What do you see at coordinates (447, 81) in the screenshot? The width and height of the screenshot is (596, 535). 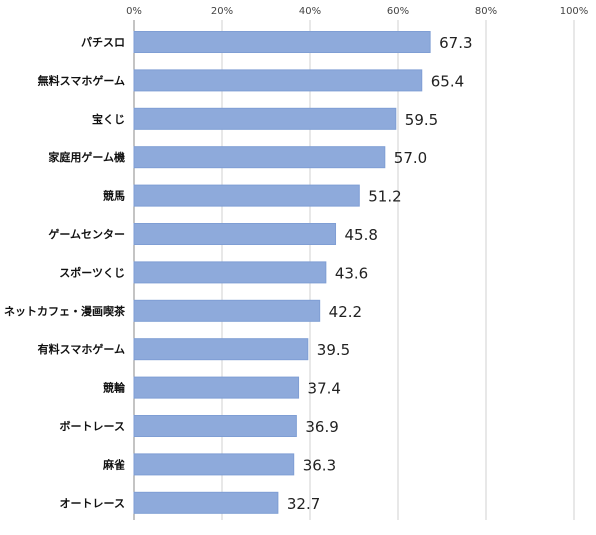 I see `value-label: 65.4` at bounding box center [447, 81].